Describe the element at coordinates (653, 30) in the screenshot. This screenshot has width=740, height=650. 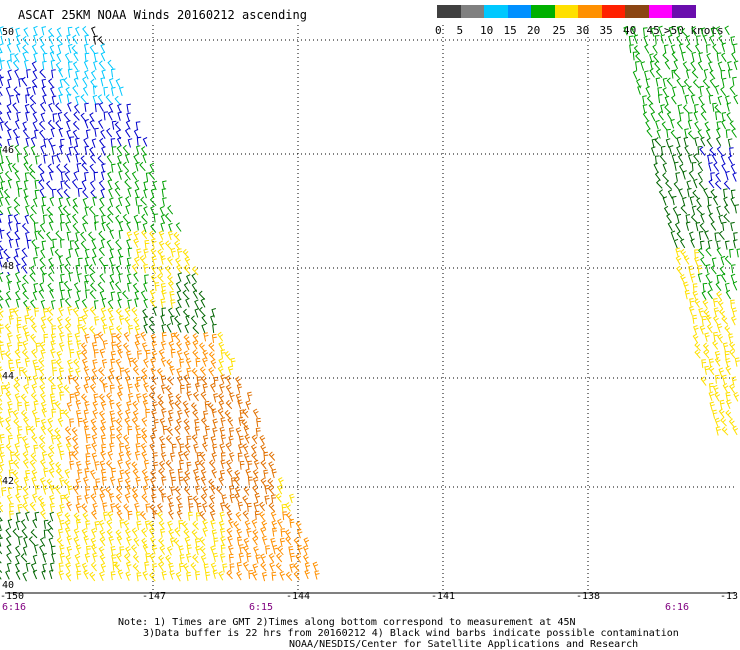
I see `colorbar-label: 45` at that location.